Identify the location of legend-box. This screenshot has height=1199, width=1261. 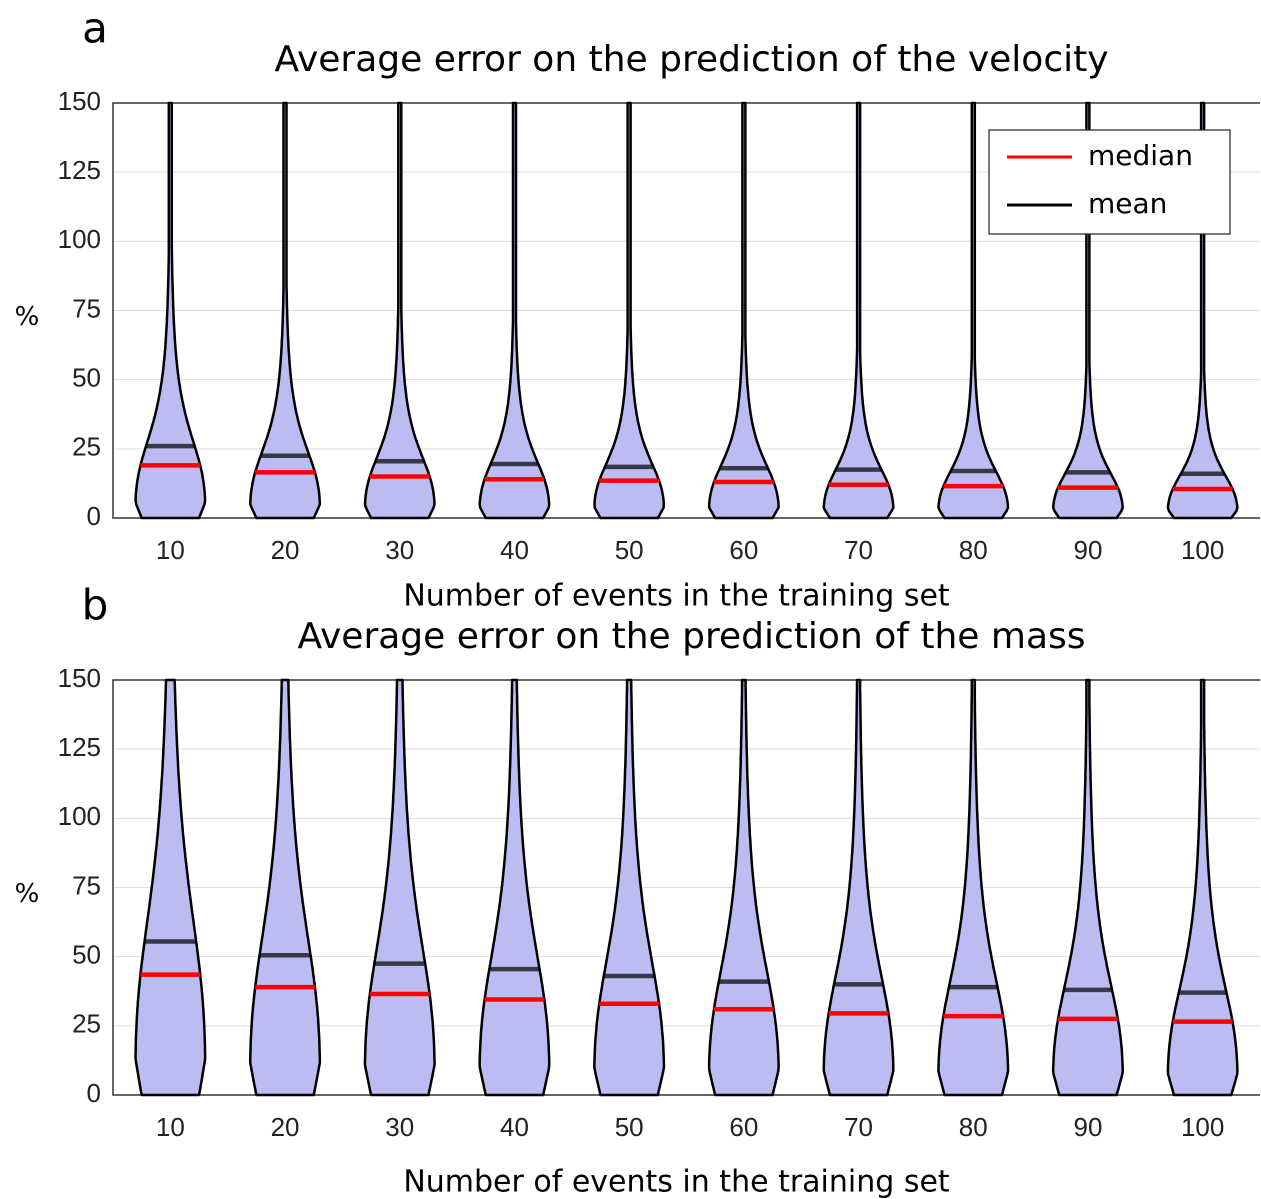
(1109, 182).